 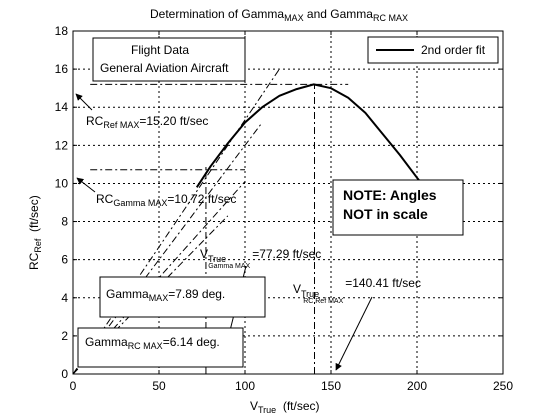 What do you see at coordinates (86, 185) in the screenshot?
I see `rc-gamma-max-arrow` at bounding box center [86, 185].